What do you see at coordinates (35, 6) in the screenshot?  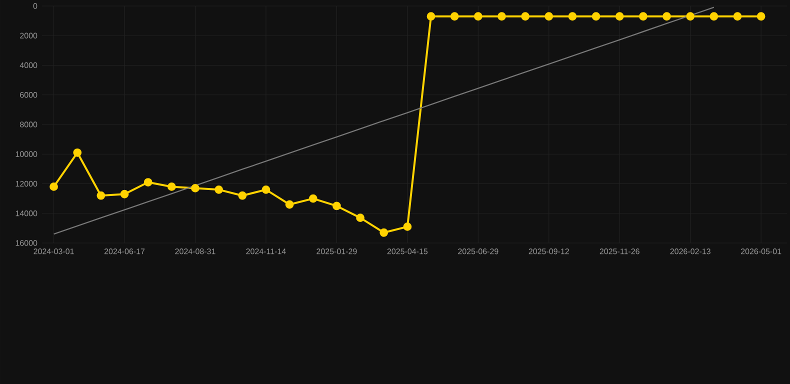 I see `y-tick-label: 0` at bounding box center [35, 6].